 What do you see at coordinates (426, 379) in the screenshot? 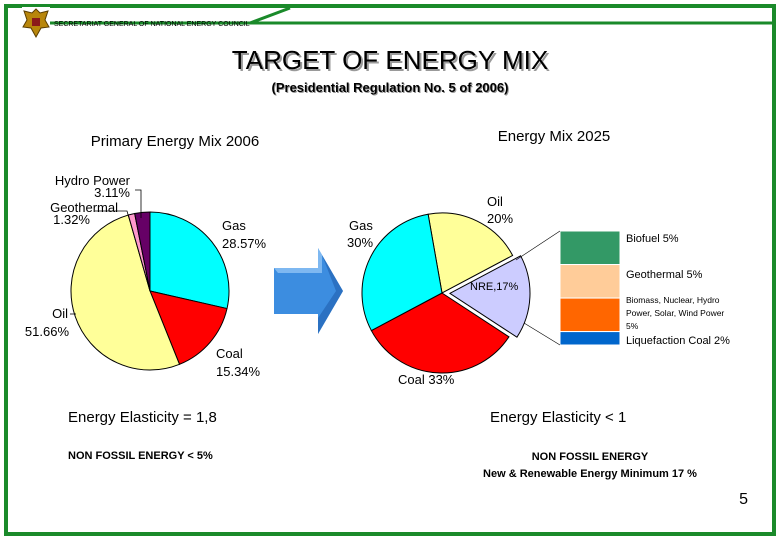
I see `label-2025-coal: Coal 33%` at bounding box center [426, 379].